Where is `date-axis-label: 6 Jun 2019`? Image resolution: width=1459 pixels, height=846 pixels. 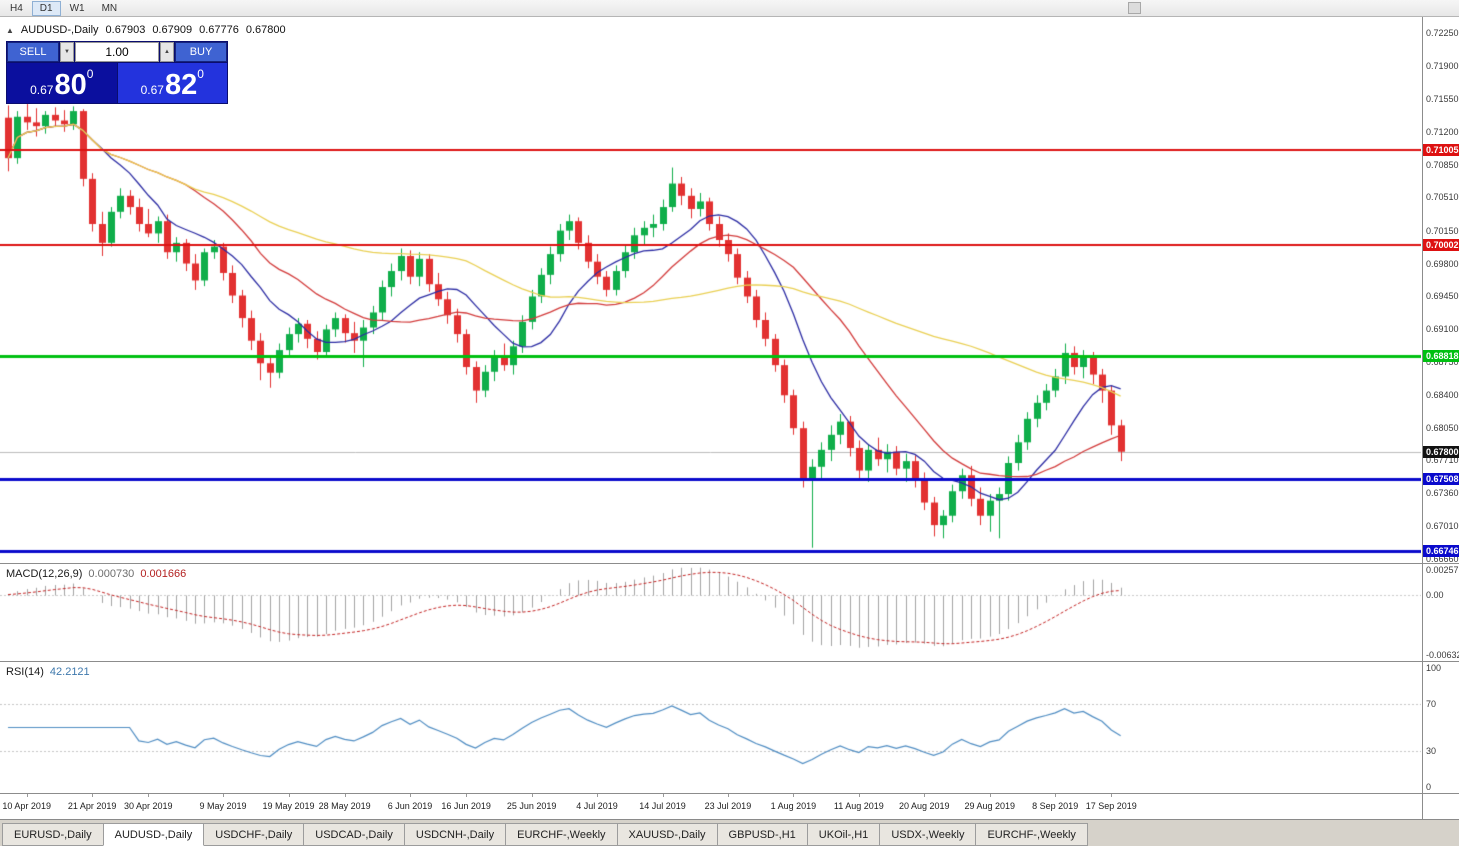
date-axis-label: 6 Jun 2019 is located at coordinates (410, 806).